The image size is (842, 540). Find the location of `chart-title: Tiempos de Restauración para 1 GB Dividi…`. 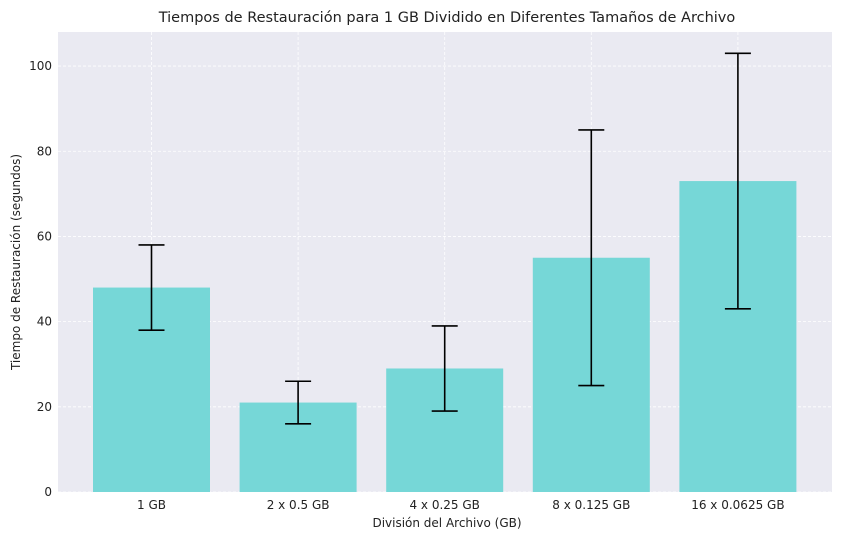

chart-title: Tiempos de Restauración para 1 GB Dividi… is located at coordinates (447, 18).